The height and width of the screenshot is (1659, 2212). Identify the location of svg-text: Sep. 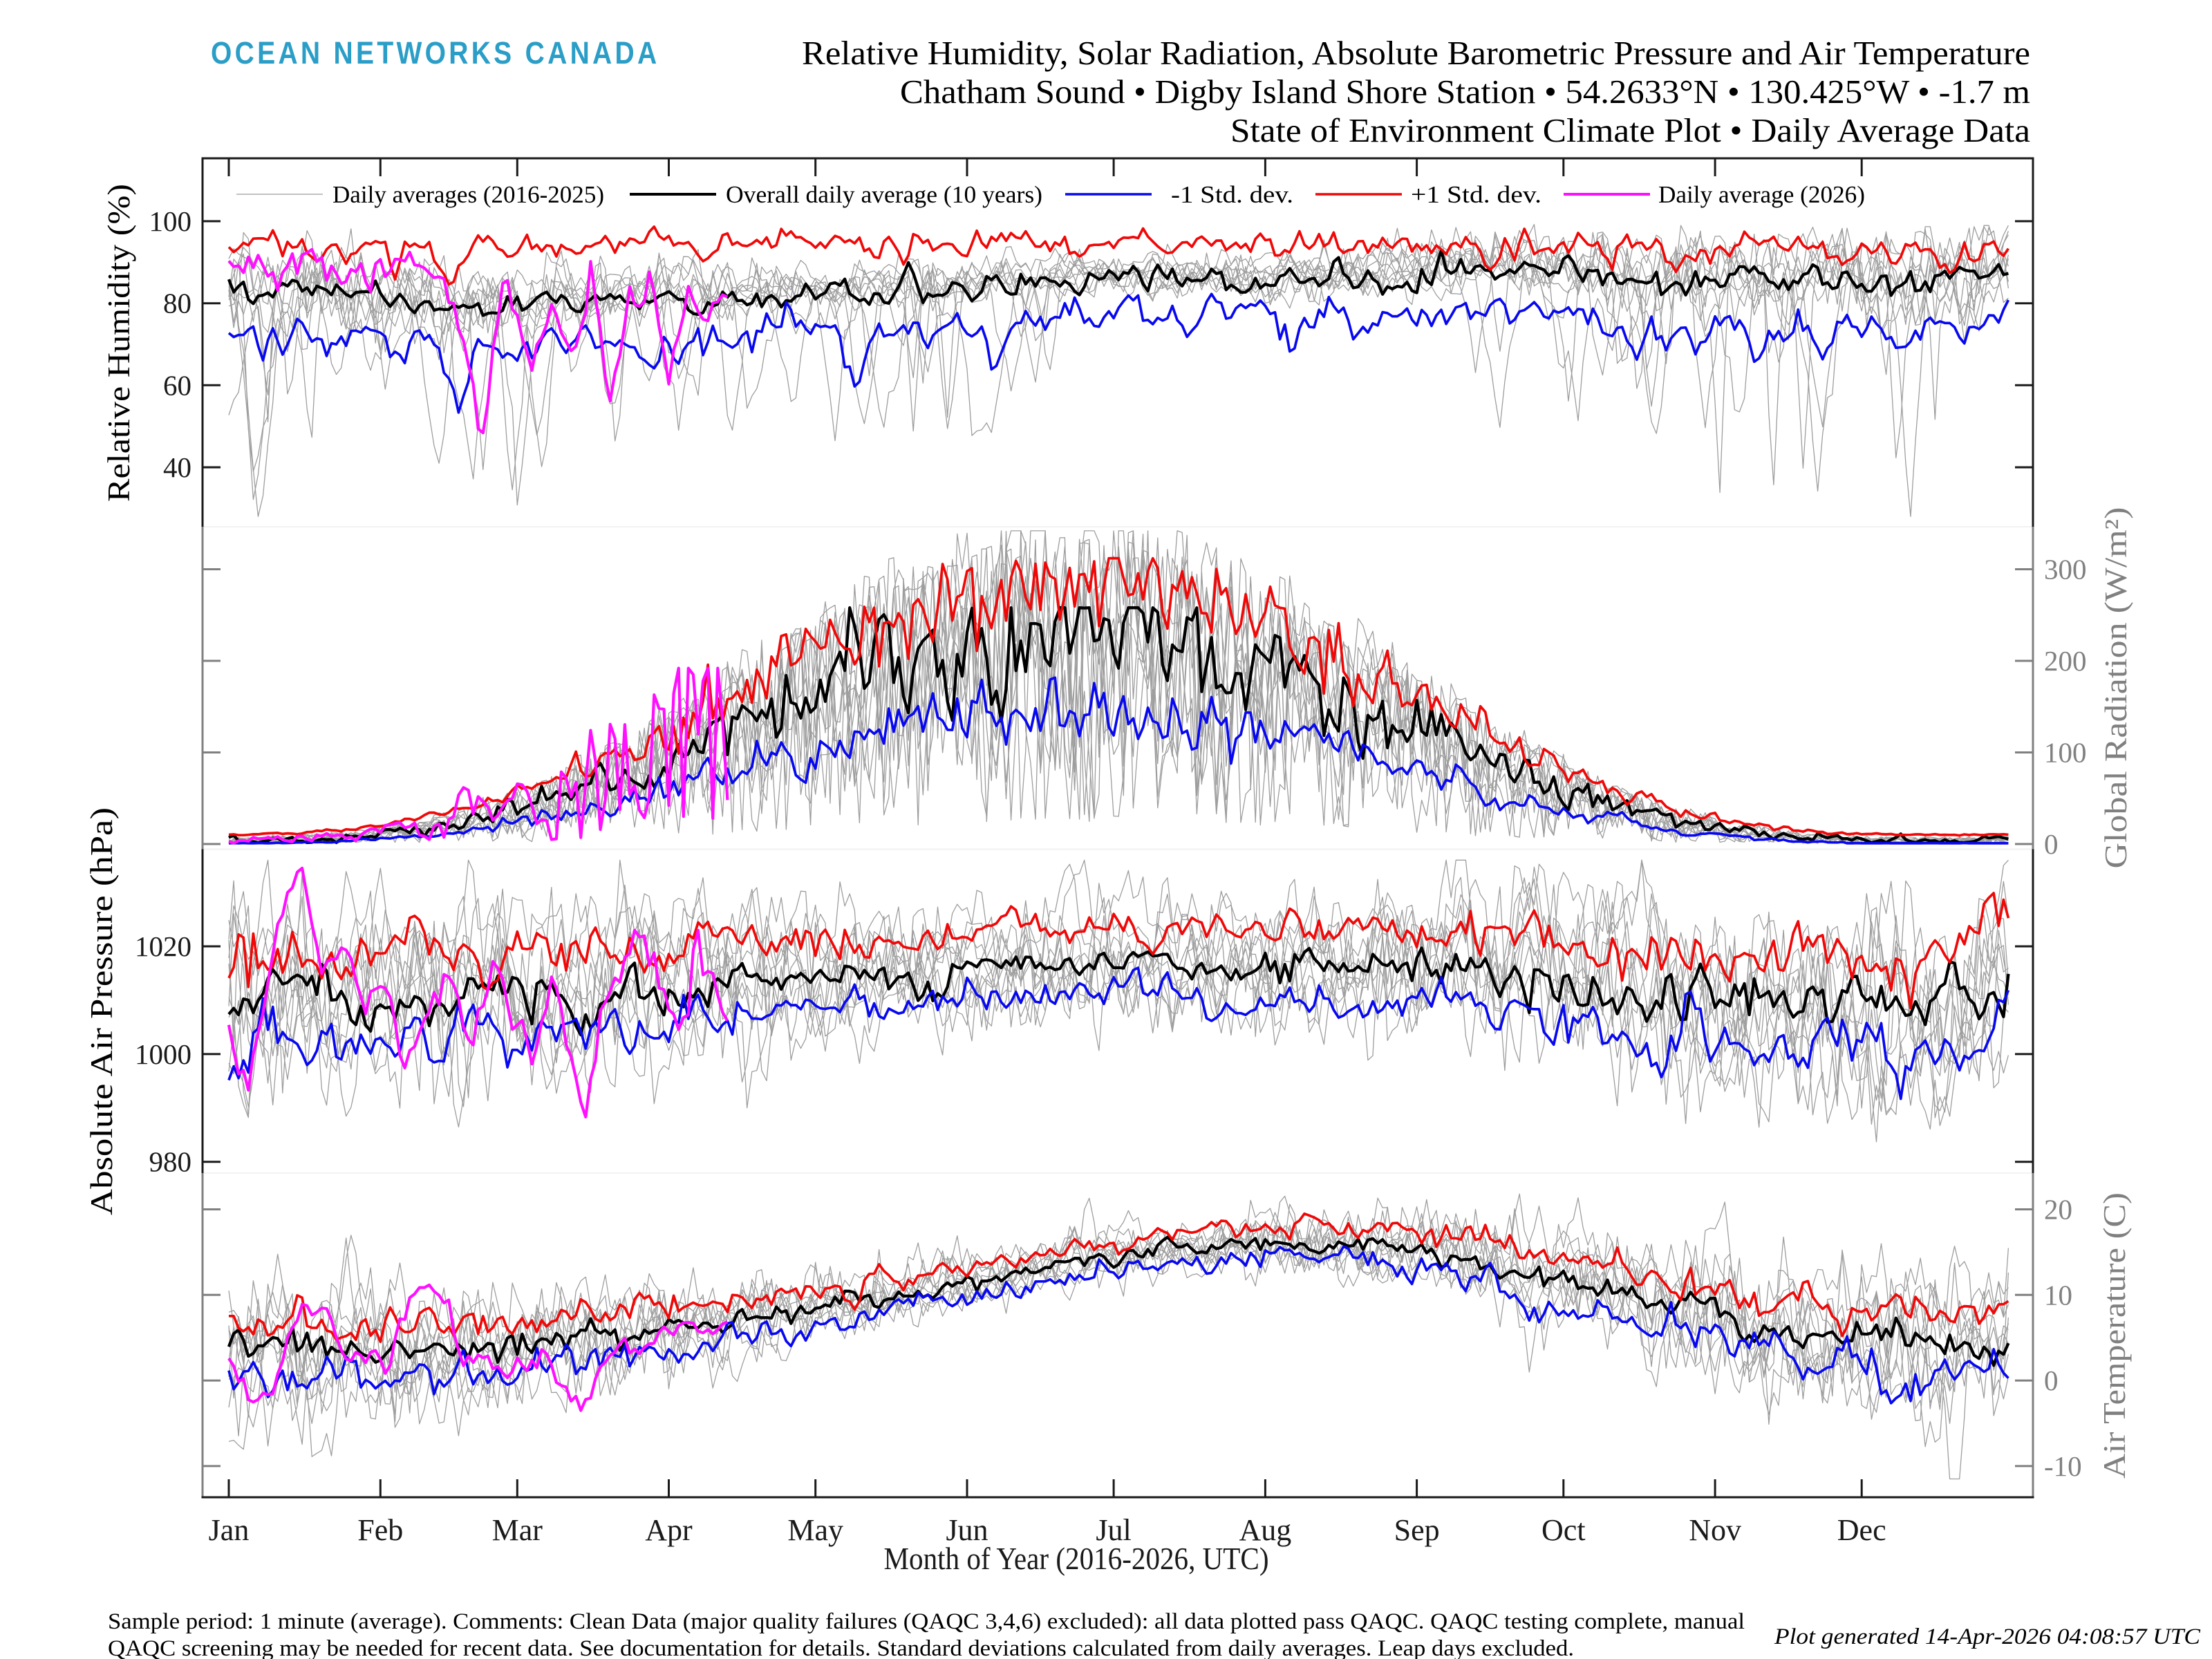
(1417, 1530).